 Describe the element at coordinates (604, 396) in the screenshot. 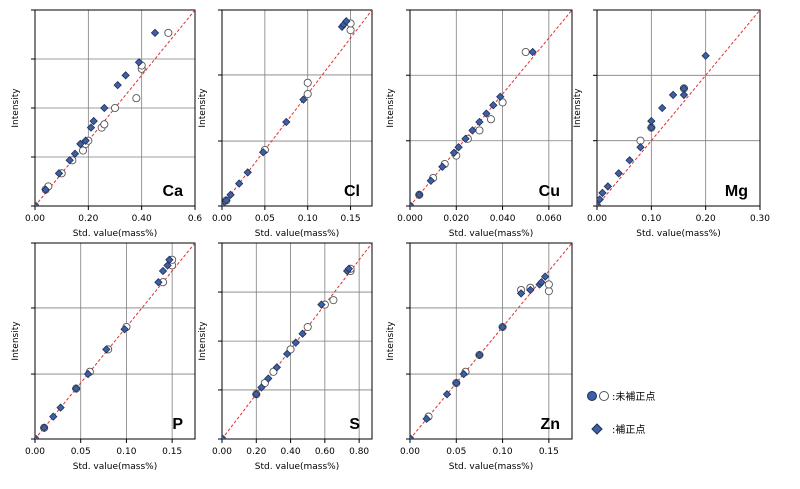

I see `legend-marker-open-circle` at that location.